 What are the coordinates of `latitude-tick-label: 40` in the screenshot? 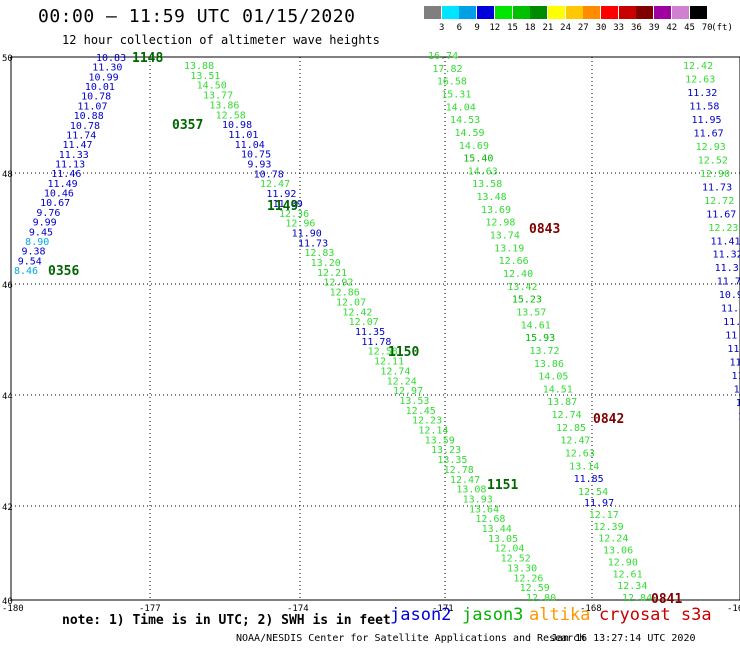 It's located at (7, 602).